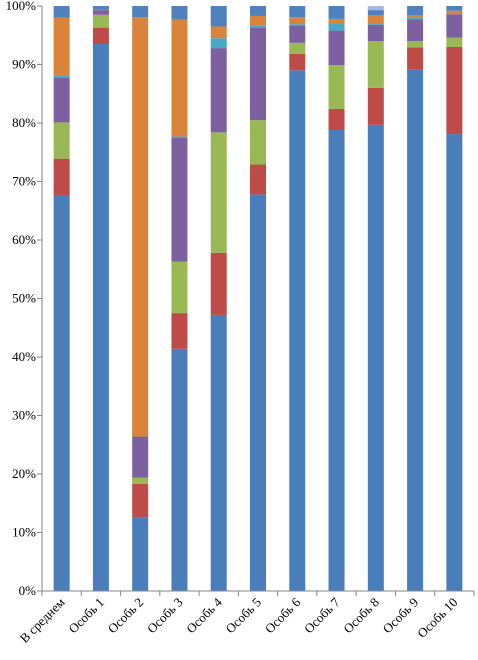  What do you see at coordinates (322, 615) in the screenshot?
I see `x-tick-label: Особь 7` at bounding box center [322, 615].